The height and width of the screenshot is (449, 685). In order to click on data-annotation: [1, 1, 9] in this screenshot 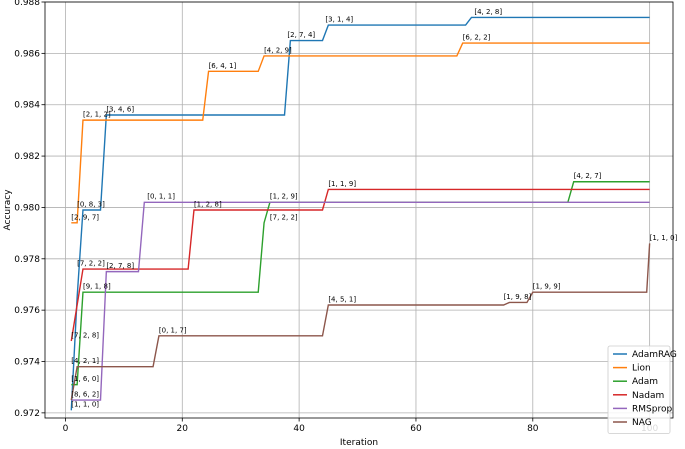, I will do `click(342, 184)`.